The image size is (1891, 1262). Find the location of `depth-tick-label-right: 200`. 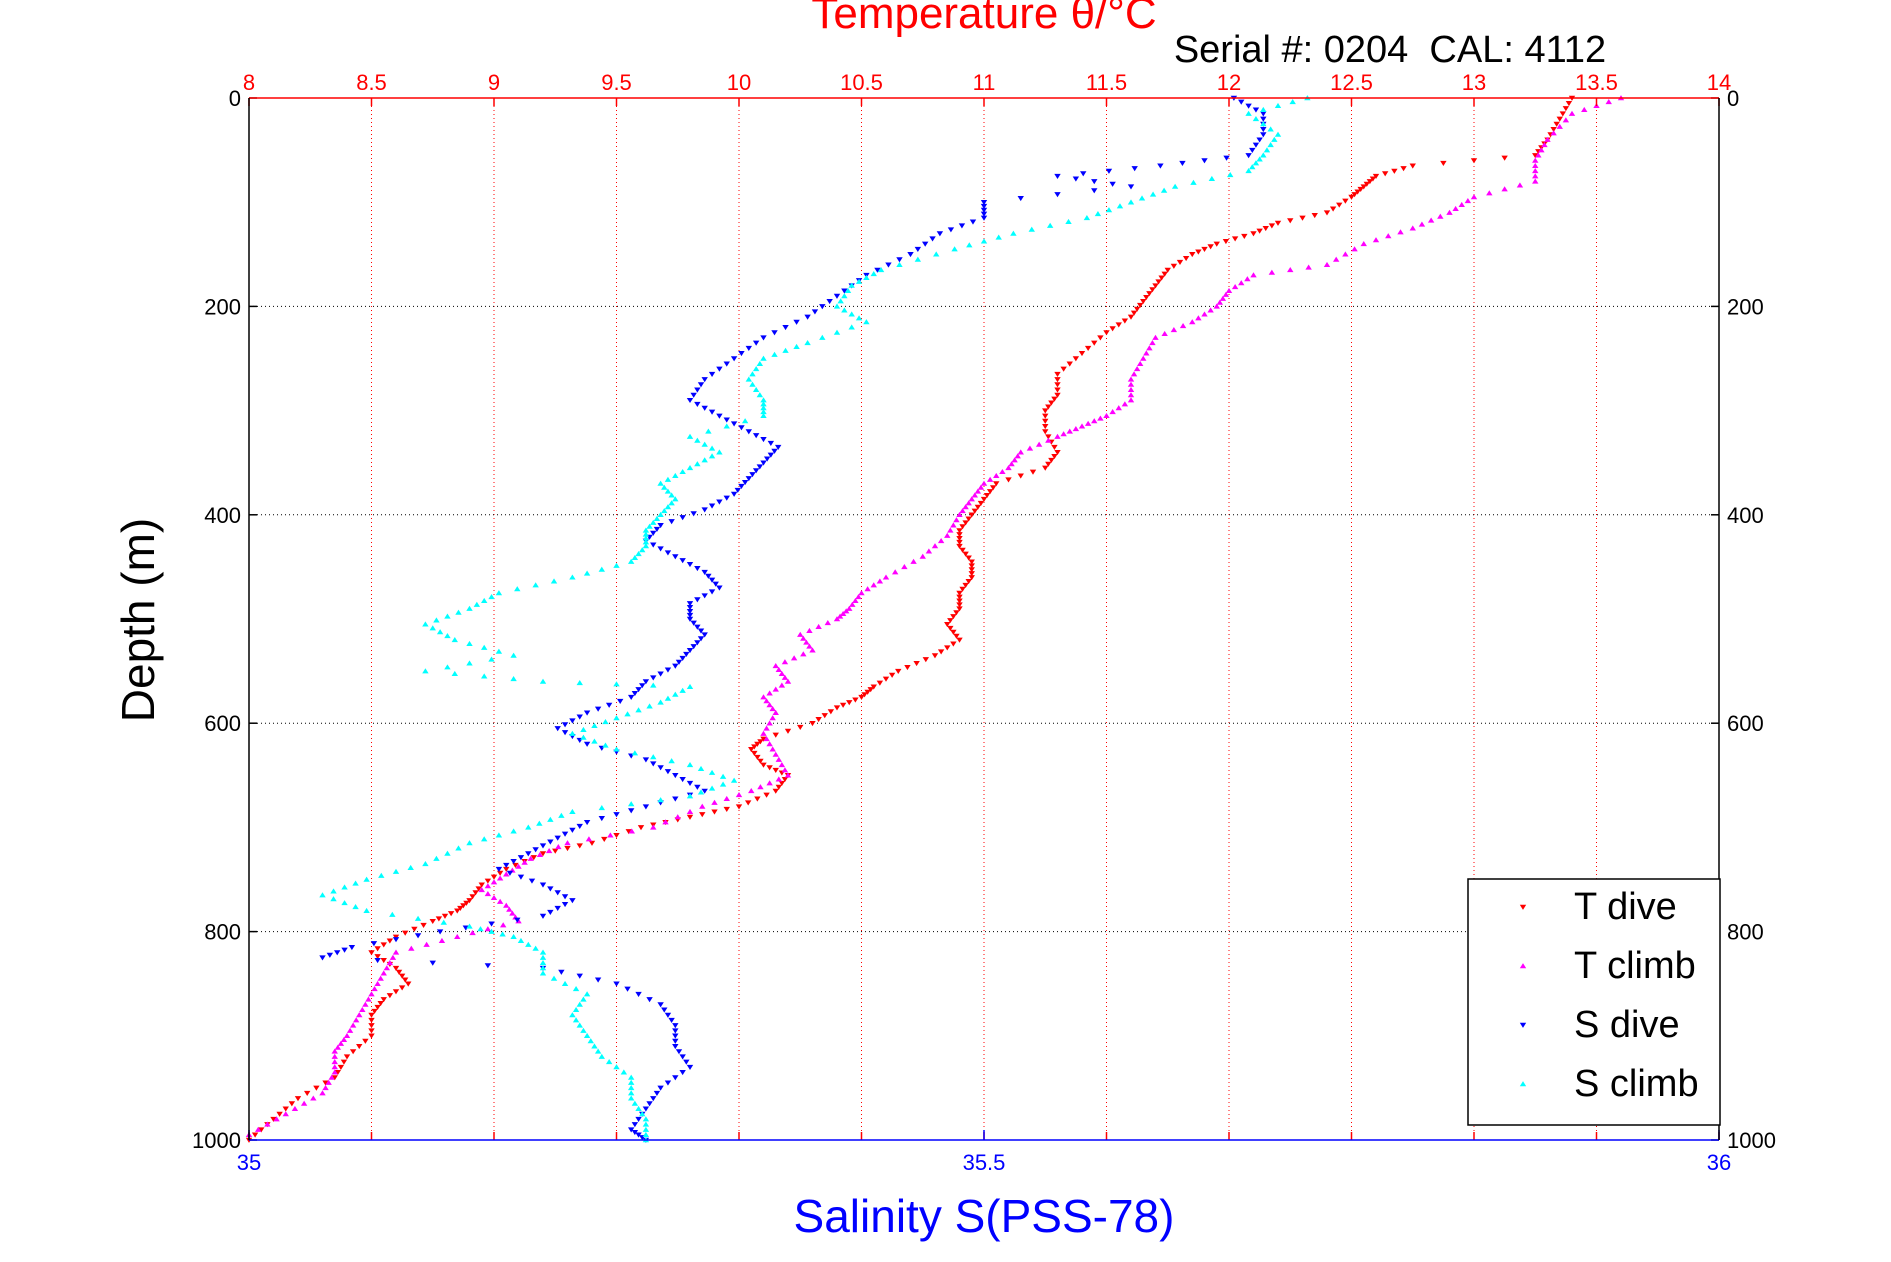

depth-tick-label-right: 200 is located at coordinates (1745, 306).